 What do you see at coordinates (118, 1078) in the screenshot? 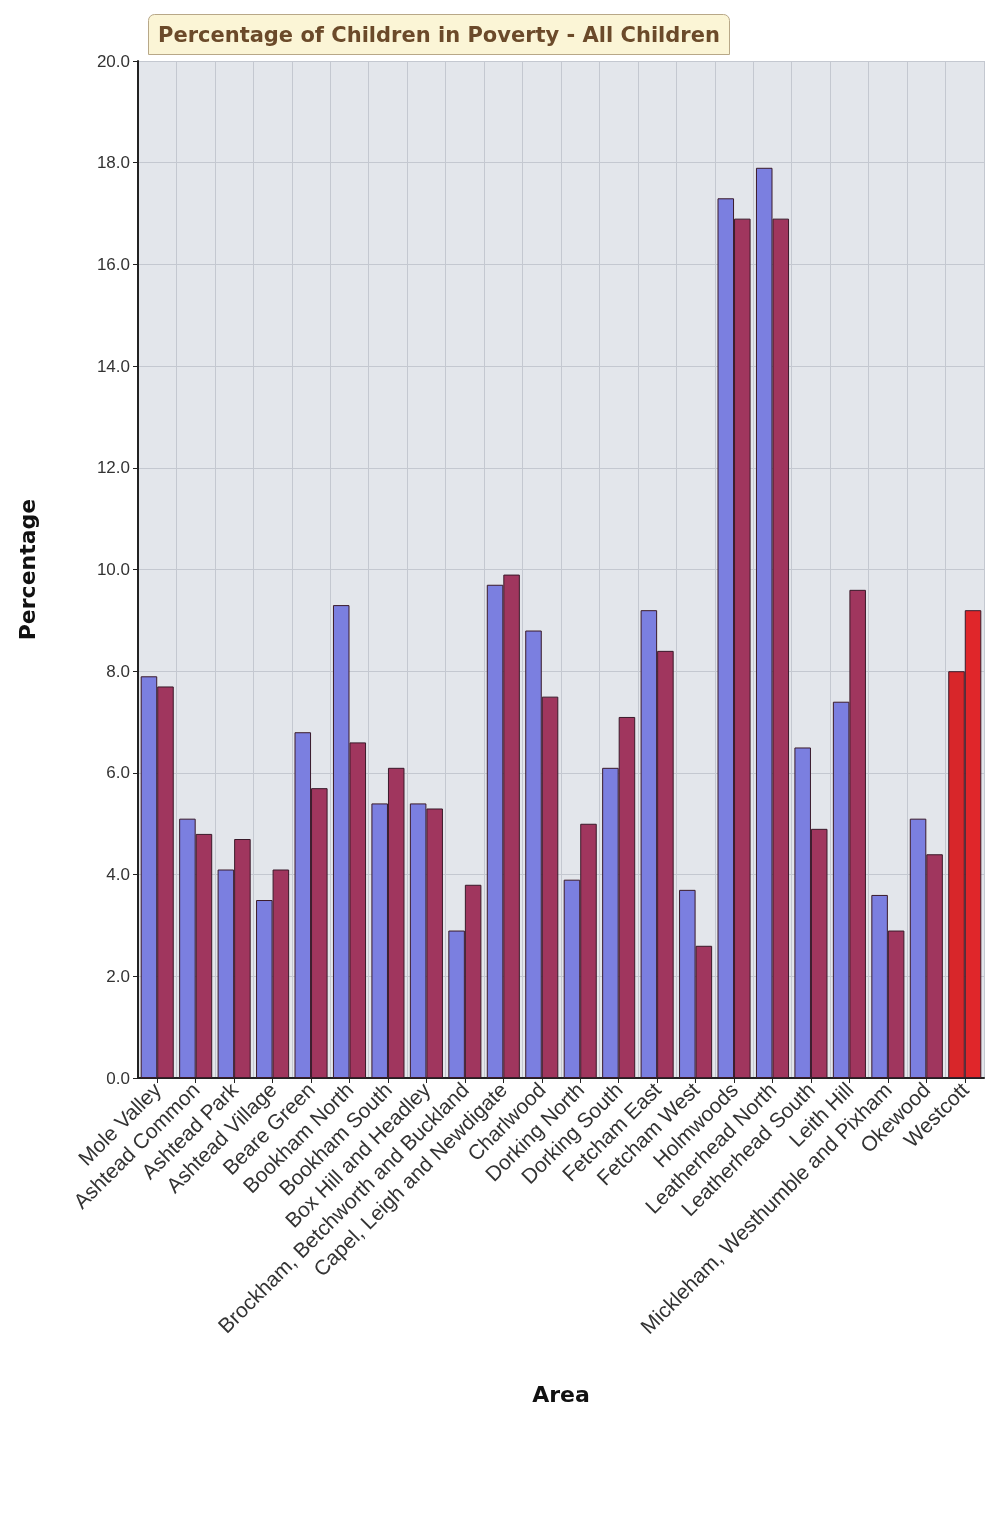
I see `y-tick-label: 0.0` at bounding box center [118, 1078].